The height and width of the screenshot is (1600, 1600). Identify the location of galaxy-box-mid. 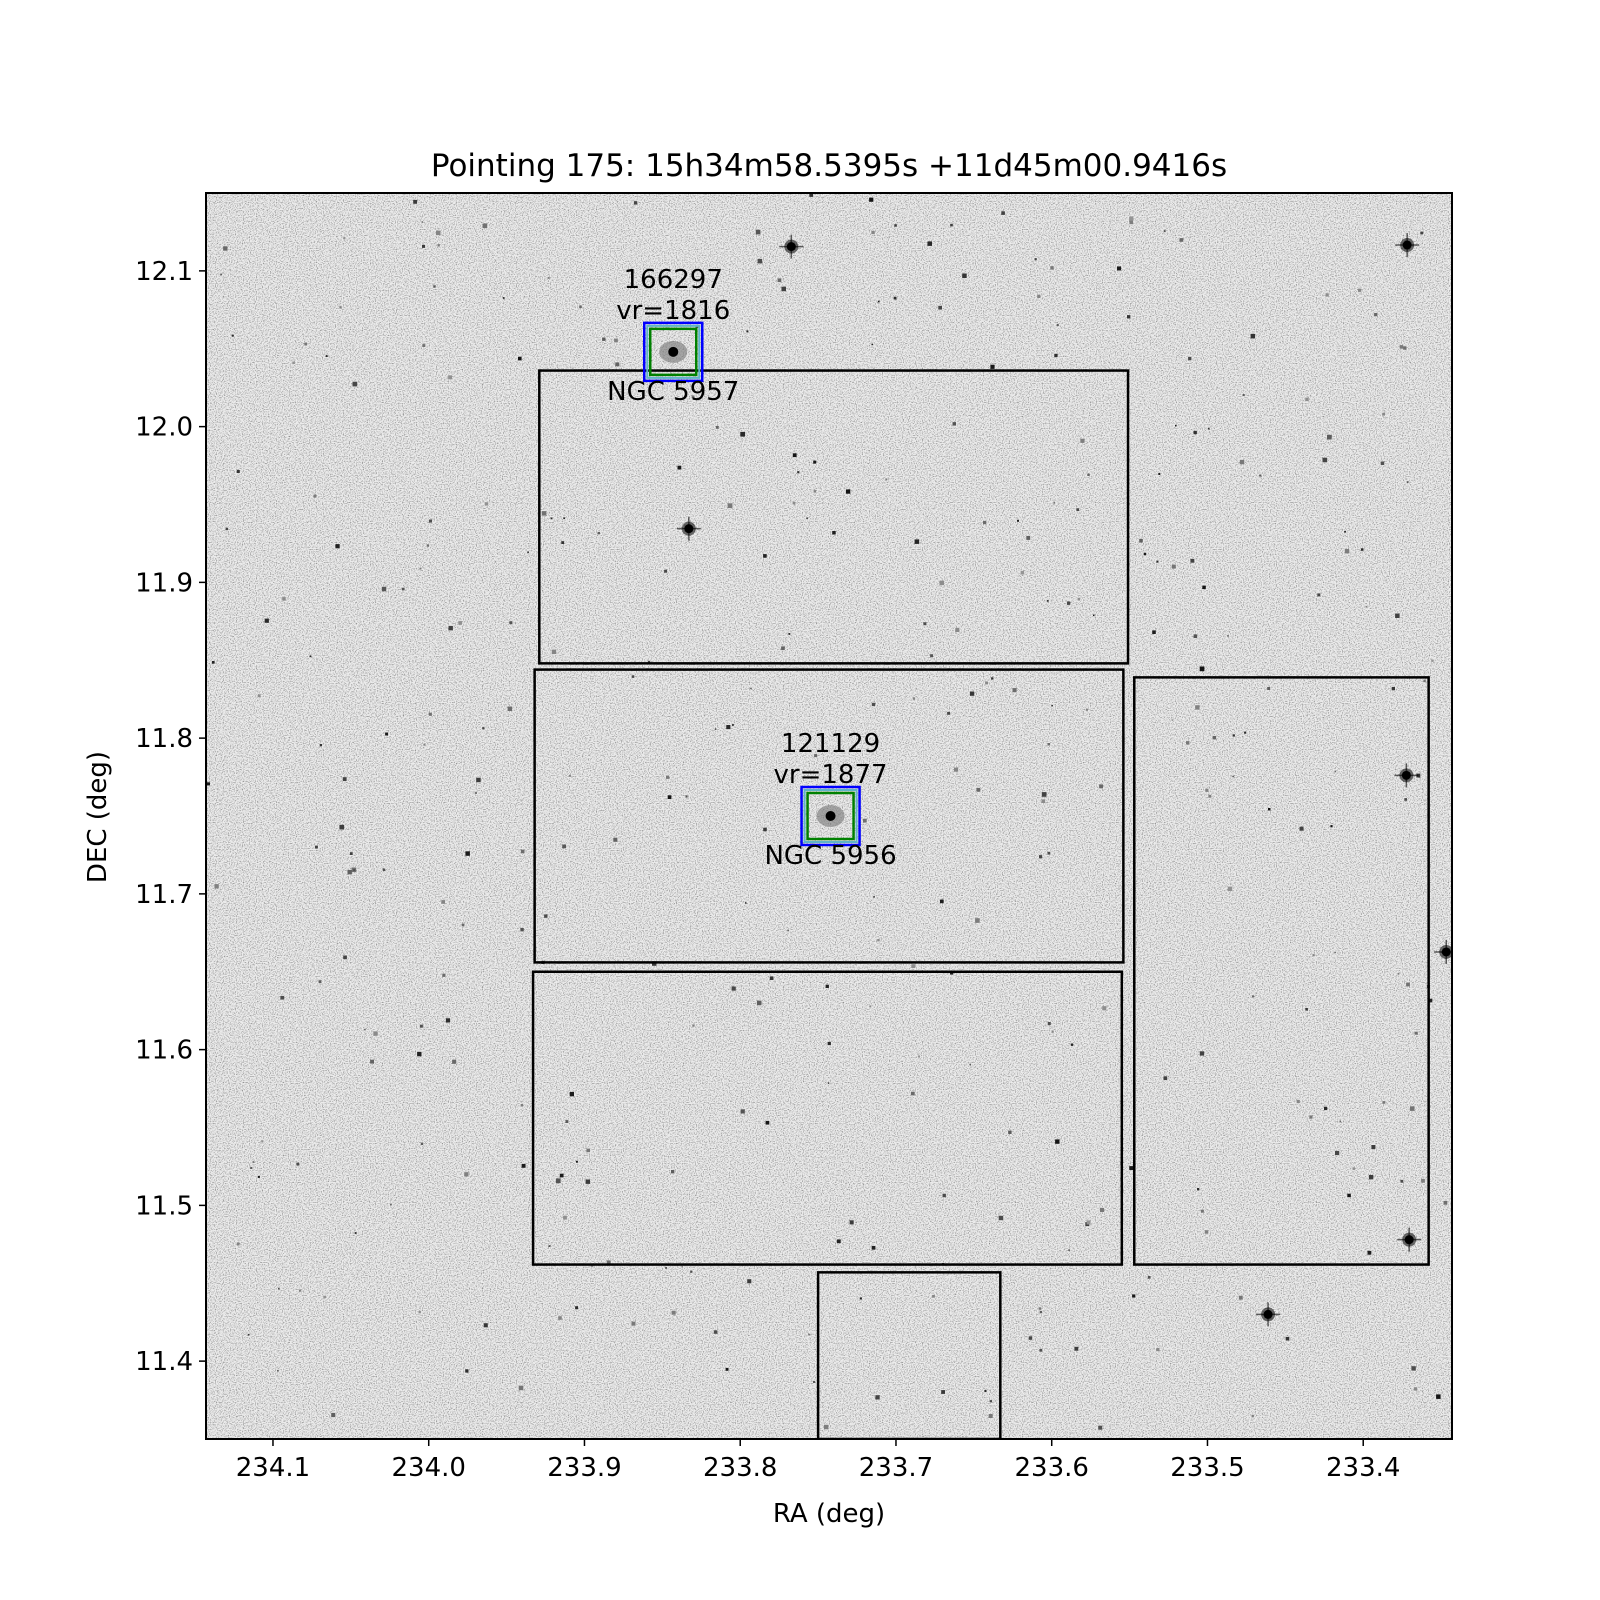
(830, 816).